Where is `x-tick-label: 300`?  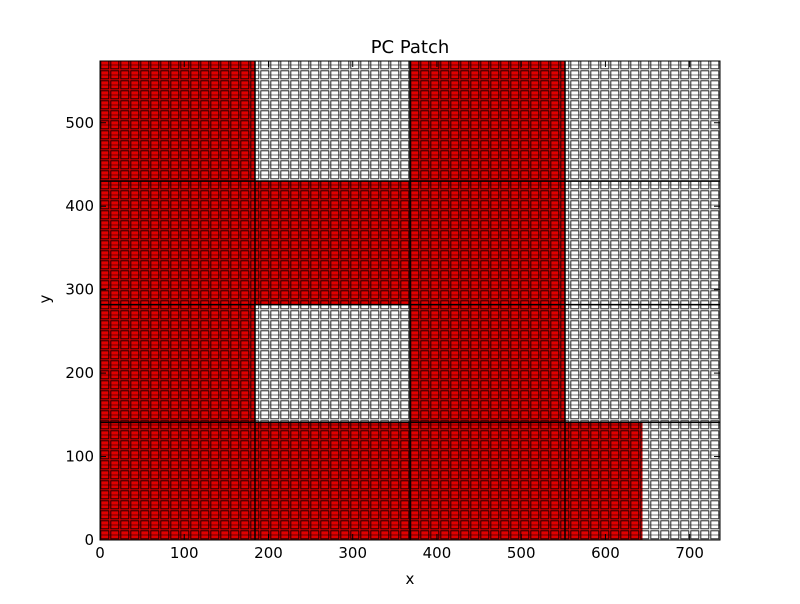 x-tick-label: 300 is located at coordinates (352, 553).